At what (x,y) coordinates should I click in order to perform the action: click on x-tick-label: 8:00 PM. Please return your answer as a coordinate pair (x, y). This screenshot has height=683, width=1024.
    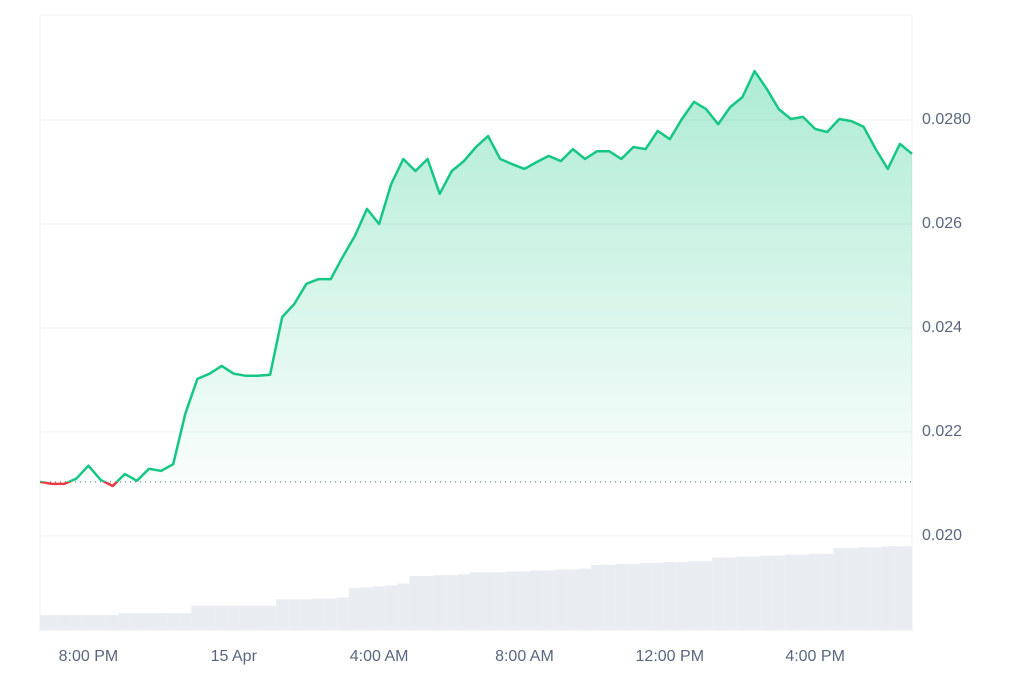
    Looking at the image, I should click on (89, 656).